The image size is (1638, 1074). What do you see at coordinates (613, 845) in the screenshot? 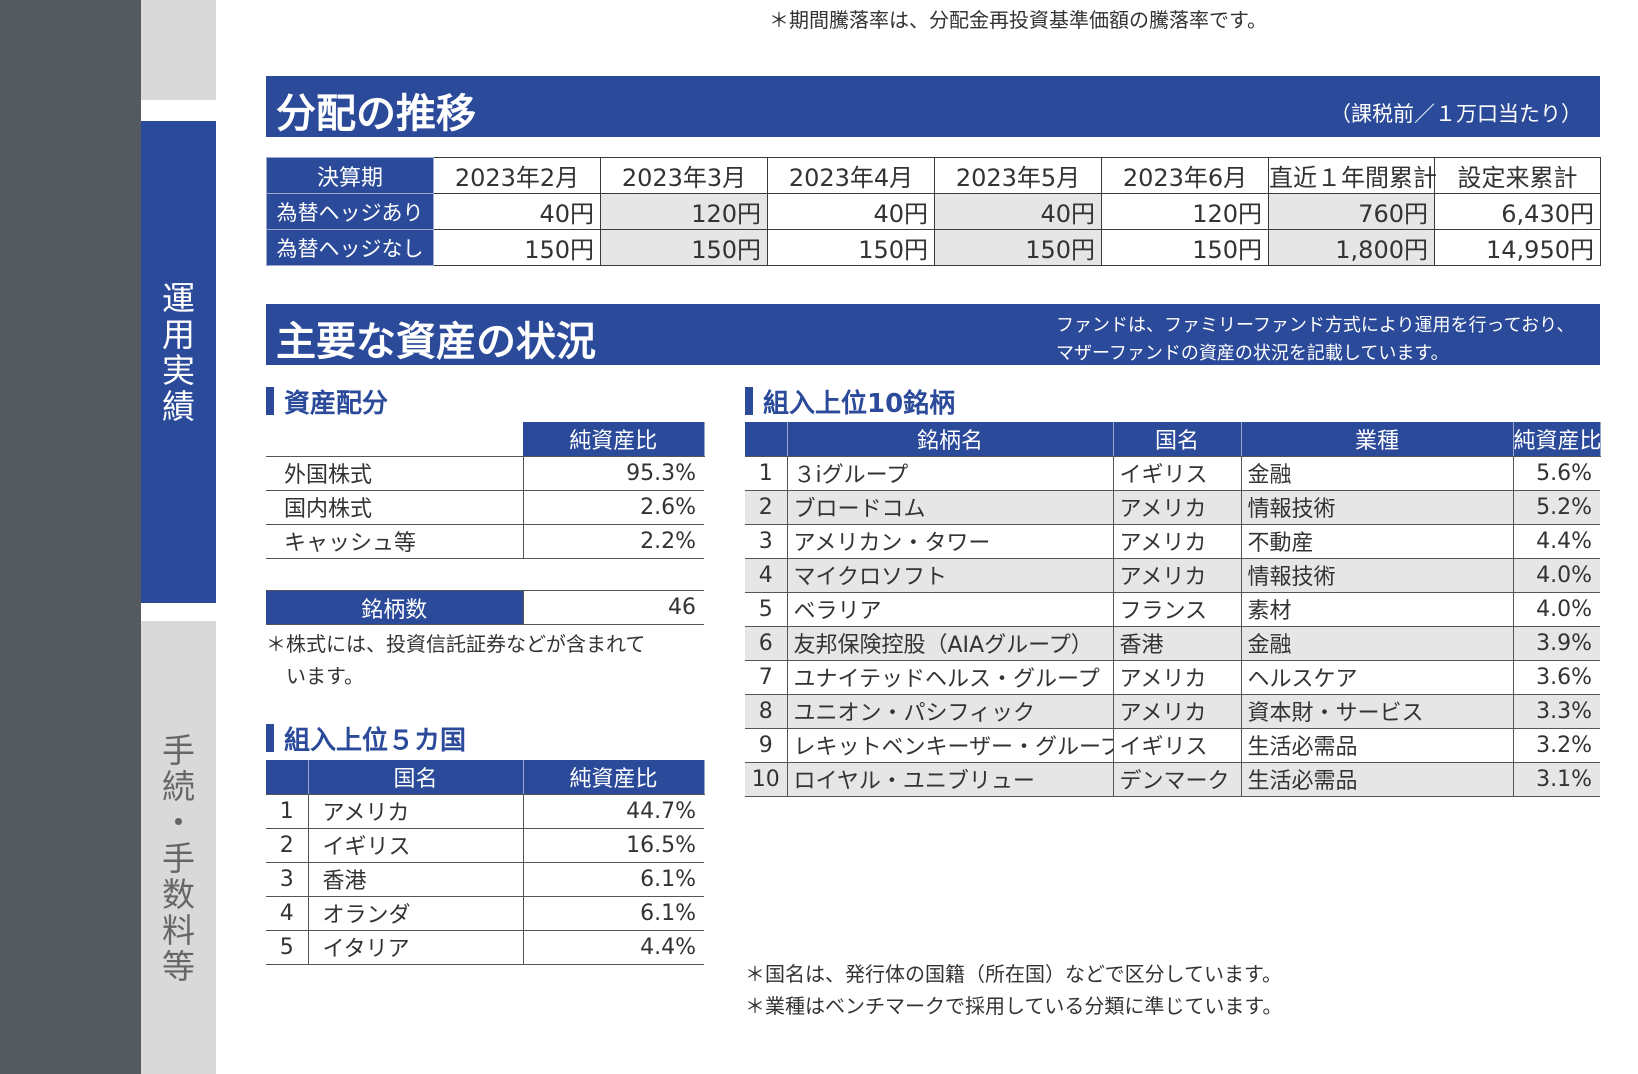
I see `value-cell: 16.5%` at bounding box center [613, 845].